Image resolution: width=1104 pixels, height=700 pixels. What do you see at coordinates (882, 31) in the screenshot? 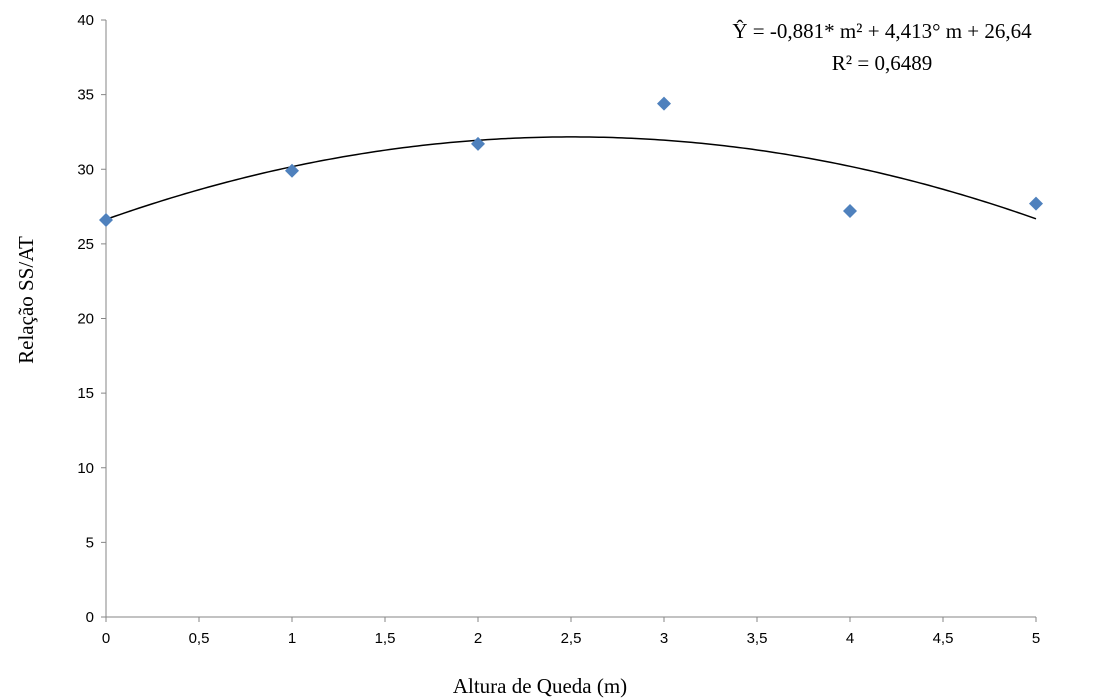
I see `regression-equation: Ŷ = -0,881* m² + 4,413° m + 26,64` at bounding box center [882, 31].